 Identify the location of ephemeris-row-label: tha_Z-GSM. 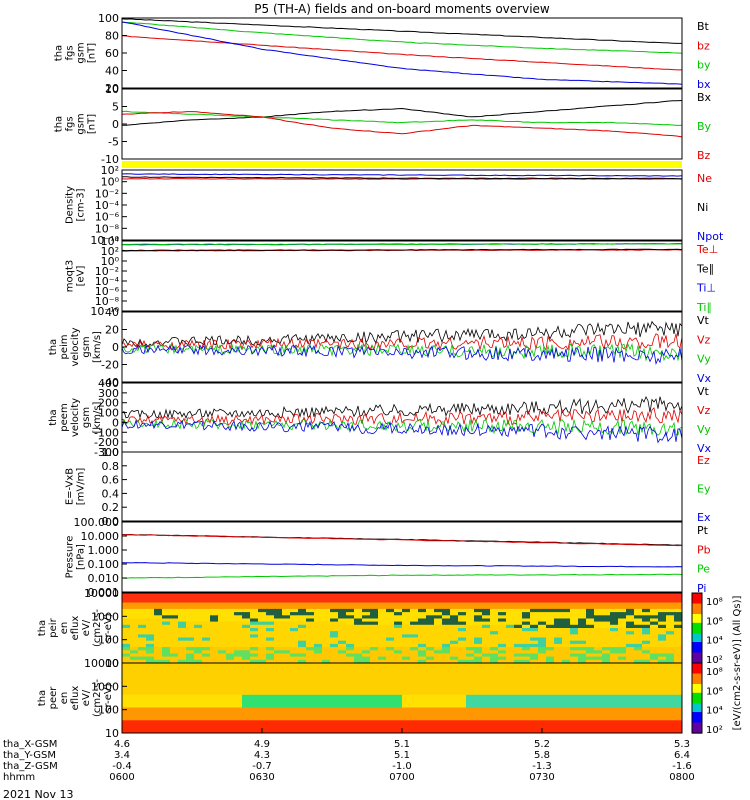
(30, 766).